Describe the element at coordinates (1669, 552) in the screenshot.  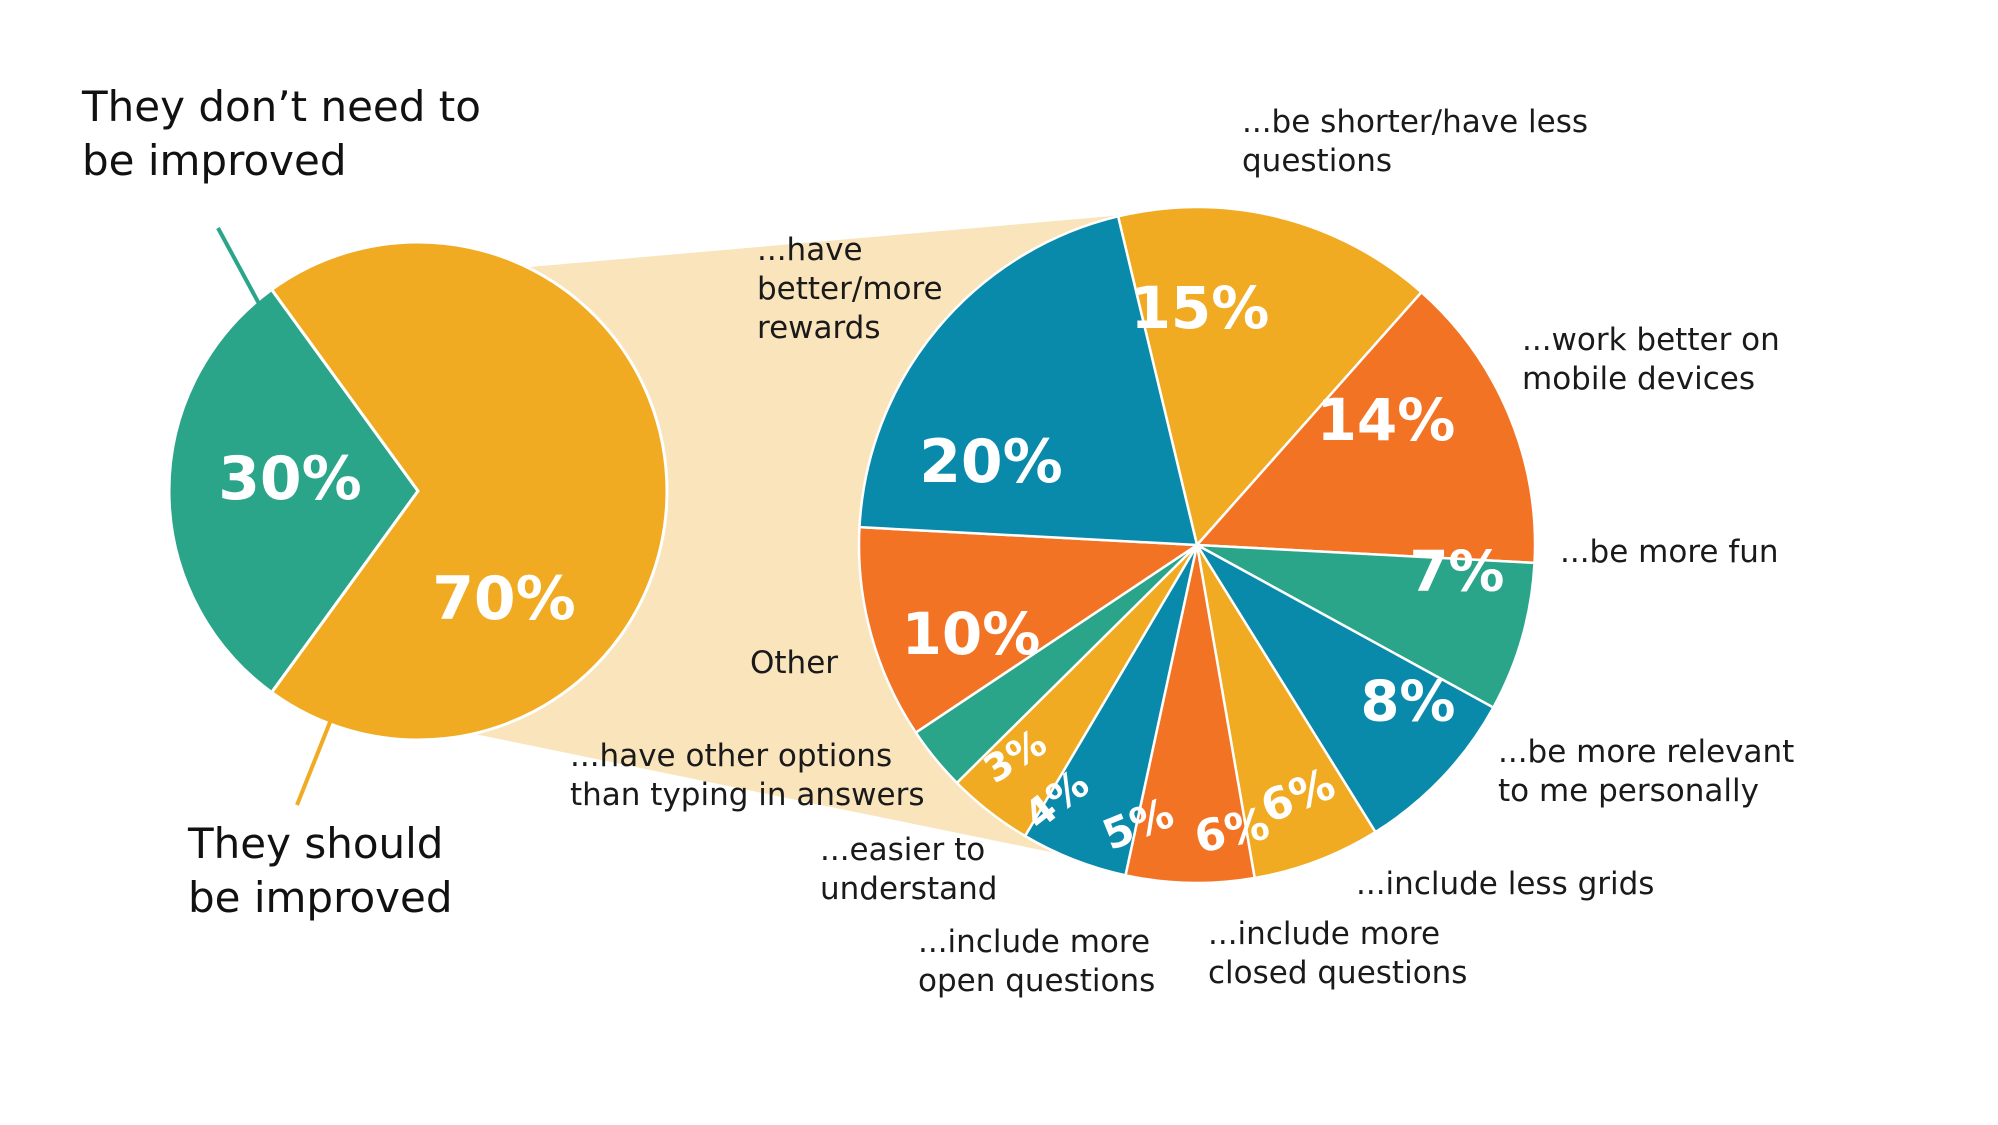
I see `secondary-category-label: ...be more fun` at that location.